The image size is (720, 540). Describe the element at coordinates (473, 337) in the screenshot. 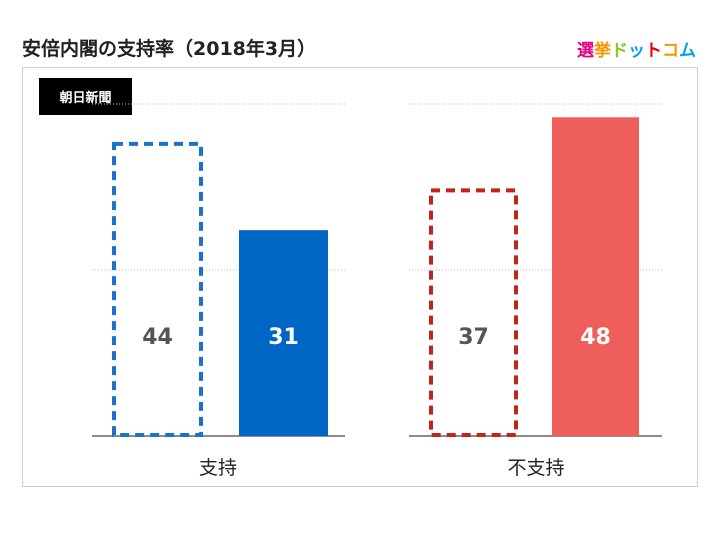

I see `bar-value-label: 37` at that location.